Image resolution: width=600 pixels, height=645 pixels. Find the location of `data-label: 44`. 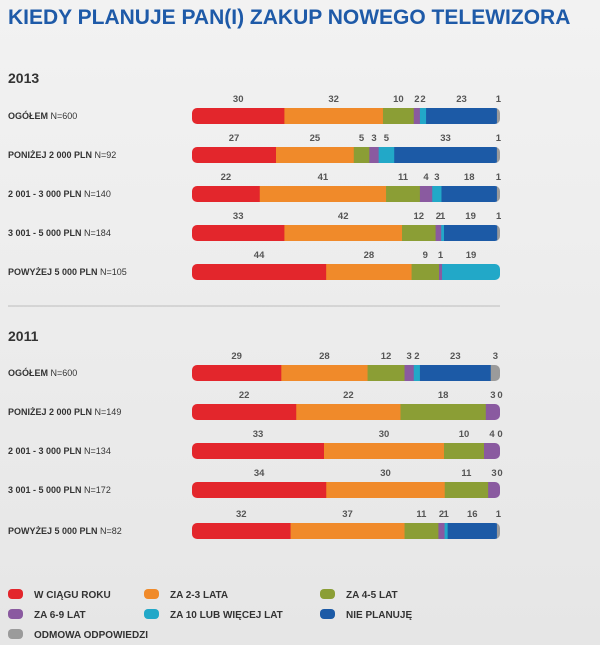

data-label: 44 is located at coordinates (259, 255).